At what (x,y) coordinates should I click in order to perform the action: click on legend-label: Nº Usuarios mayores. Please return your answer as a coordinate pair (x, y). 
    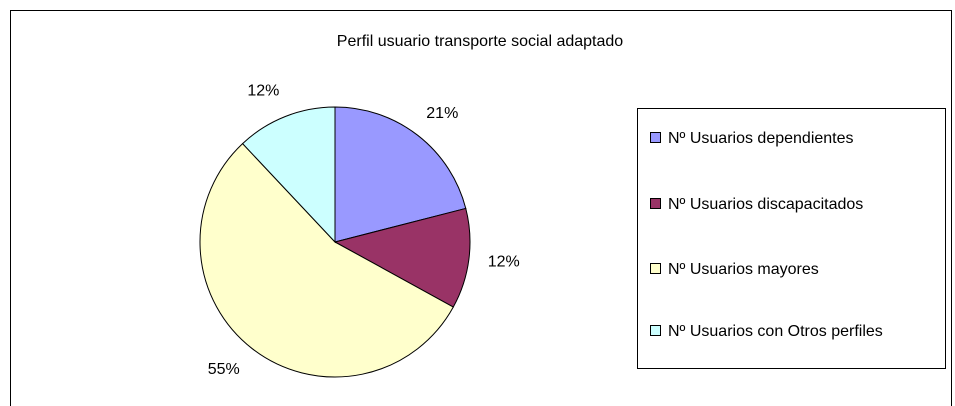
    Looking at the image, I should click on (743, 269).